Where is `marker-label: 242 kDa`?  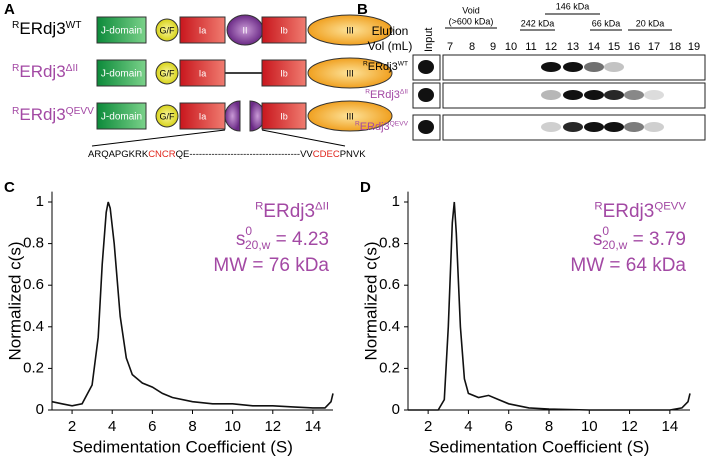
marker-label: 242 kDa is located at coordinates (538, 23).